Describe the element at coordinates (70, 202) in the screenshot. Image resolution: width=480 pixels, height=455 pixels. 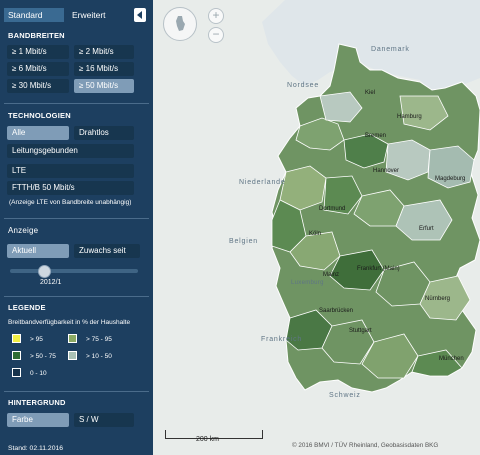
I see `lte-note: (Anzeige LTE von Bandbreite unabhängig)` at that location.